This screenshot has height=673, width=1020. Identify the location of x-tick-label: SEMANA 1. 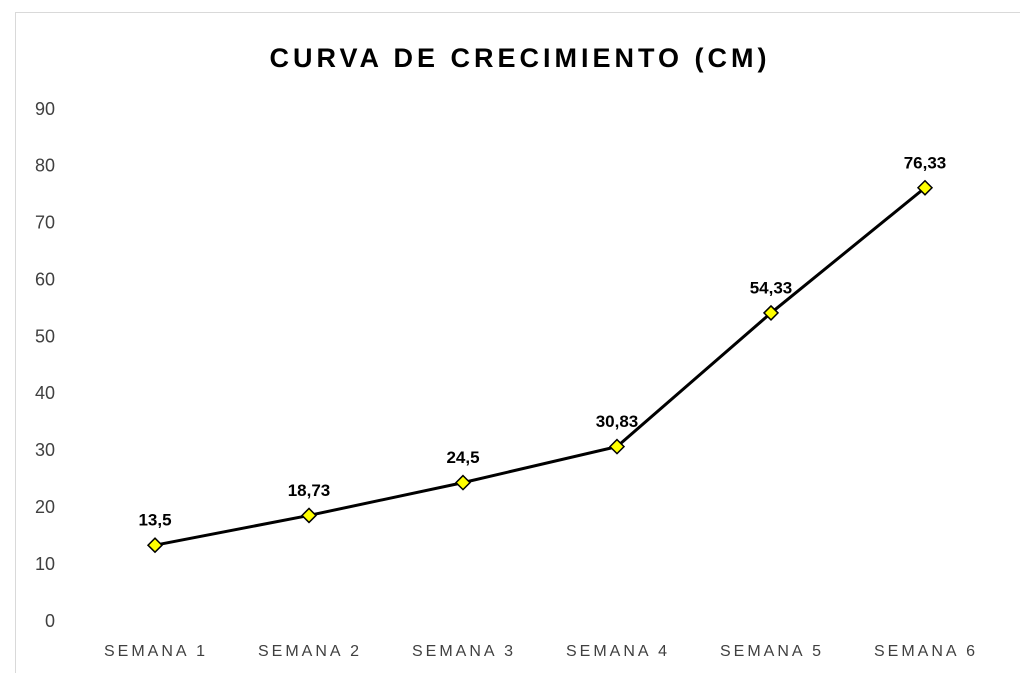
(156, 651).